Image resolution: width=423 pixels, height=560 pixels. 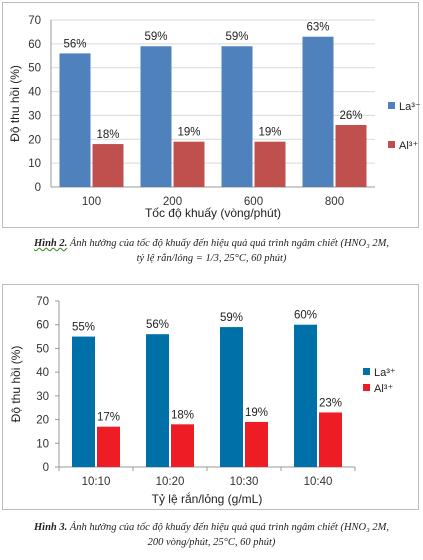 I want to click on data-label: 26%, so click(x=350, y=116).